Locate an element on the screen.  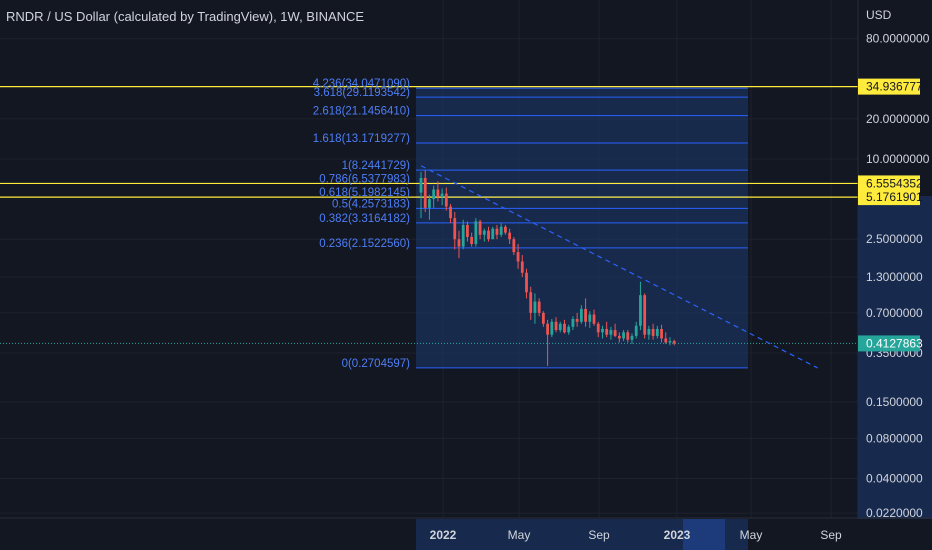
time-axis-cursor-highlight is located at coordinates (704, 534).